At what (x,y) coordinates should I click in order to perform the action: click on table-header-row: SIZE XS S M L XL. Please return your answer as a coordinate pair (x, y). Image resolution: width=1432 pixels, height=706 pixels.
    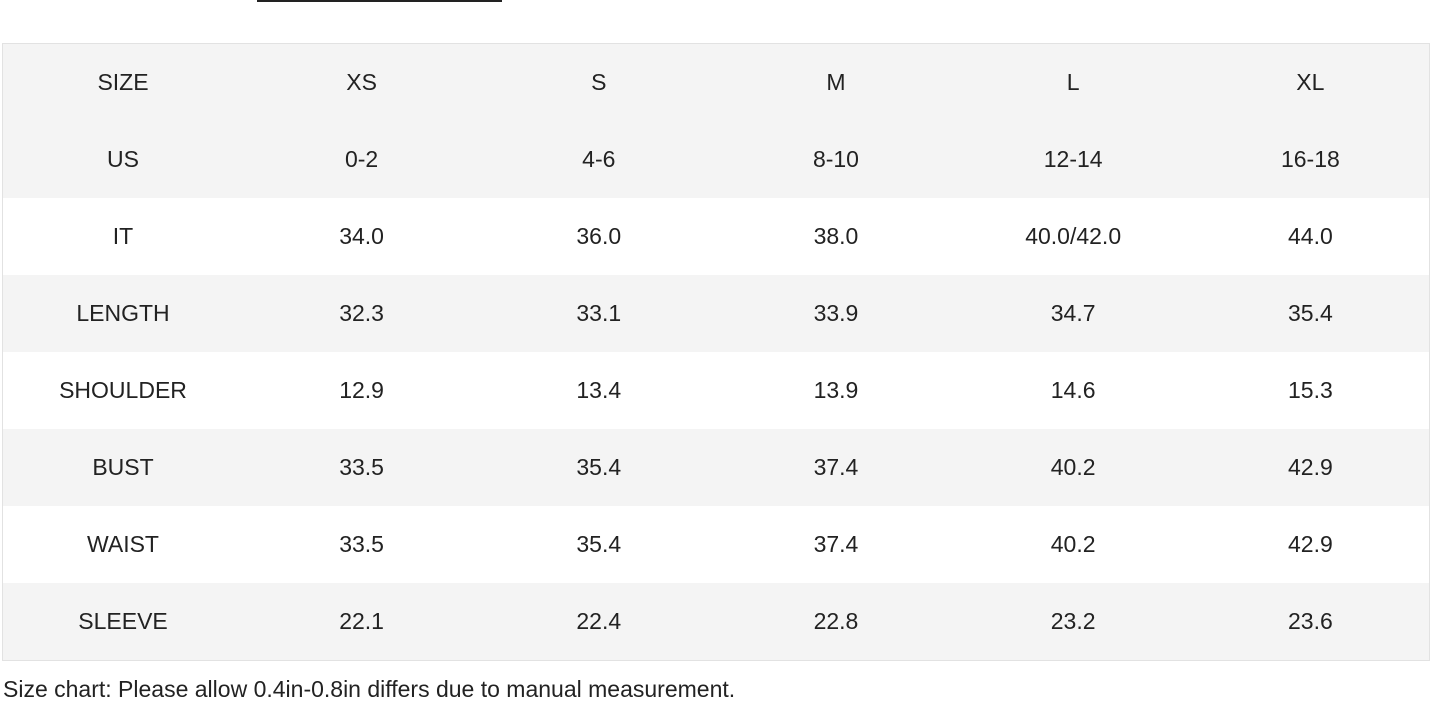
    Looking at the image, I should click on (716, 82).